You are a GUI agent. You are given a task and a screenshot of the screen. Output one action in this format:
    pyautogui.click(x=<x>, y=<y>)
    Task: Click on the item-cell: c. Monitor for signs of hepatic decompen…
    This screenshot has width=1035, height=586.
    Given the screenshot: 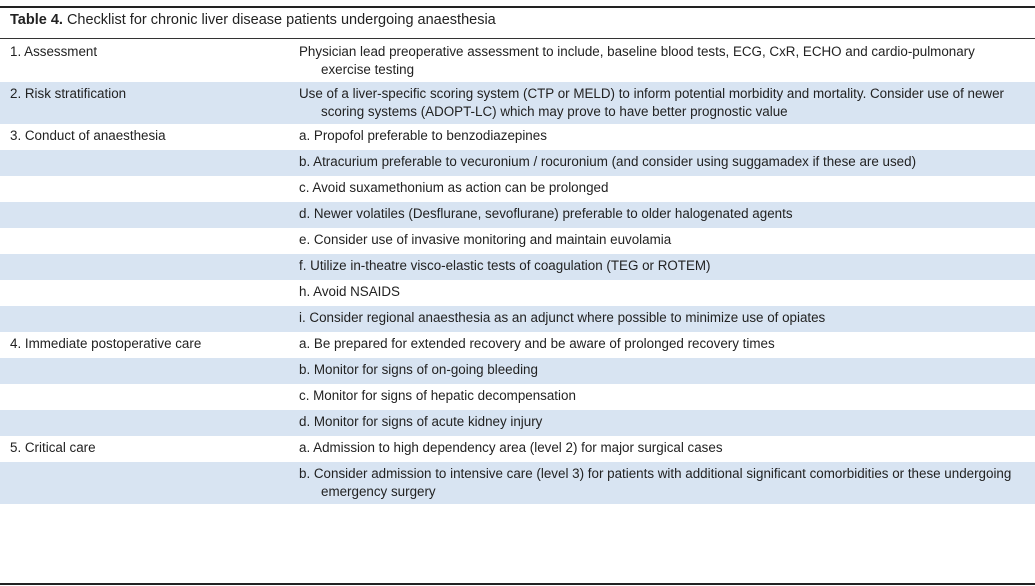 What is the action you would take?
    pyautogui.click(x=437, y=395)
    